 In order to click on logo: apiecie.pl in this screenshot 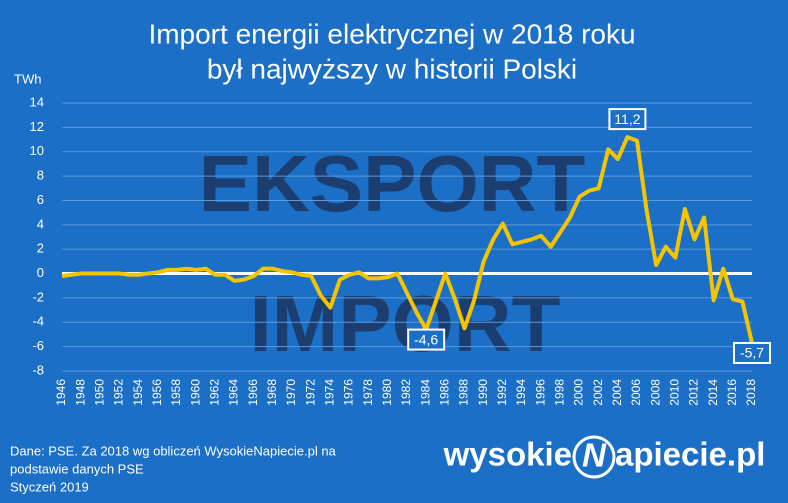, I will do `click(690, 454)`.